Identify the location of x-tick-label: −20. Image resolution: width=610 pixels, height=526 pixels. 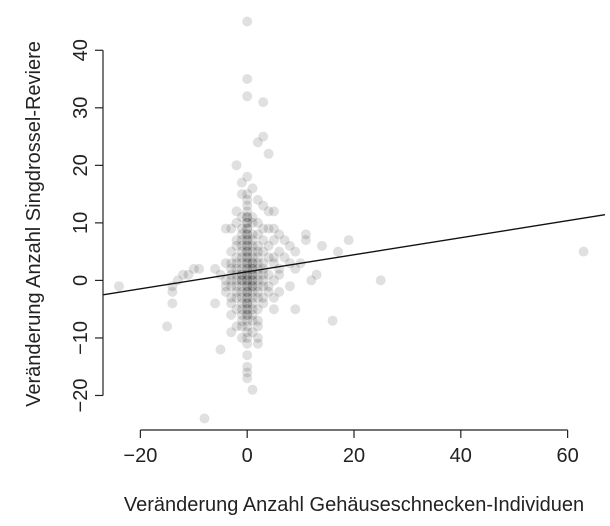
(140, 456).